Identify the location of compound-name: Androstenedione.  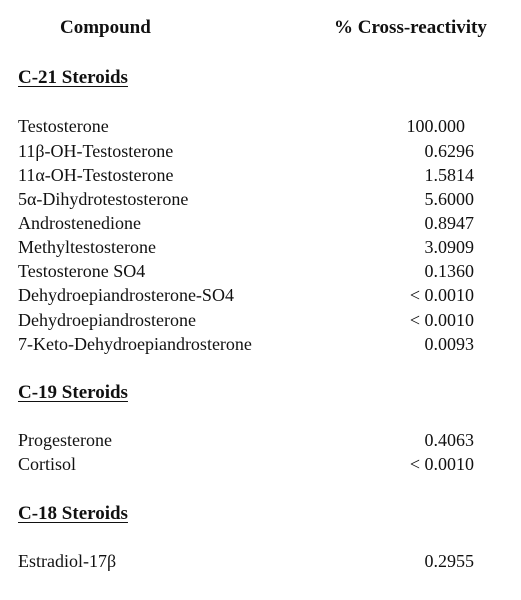
(79, 223).